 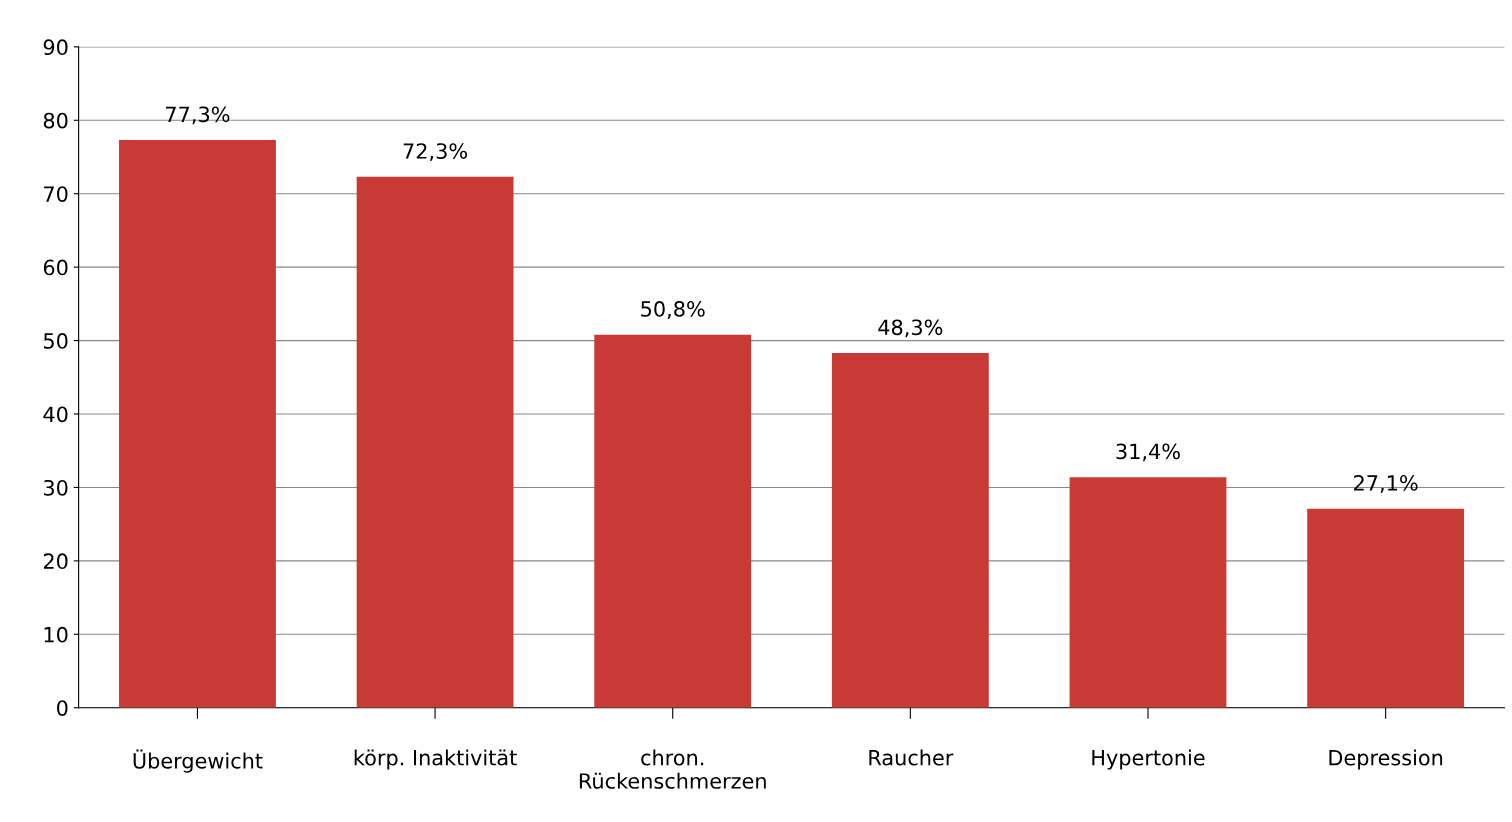 I want to click on x-tick-label: Raucher, so click(x=911, y=757).